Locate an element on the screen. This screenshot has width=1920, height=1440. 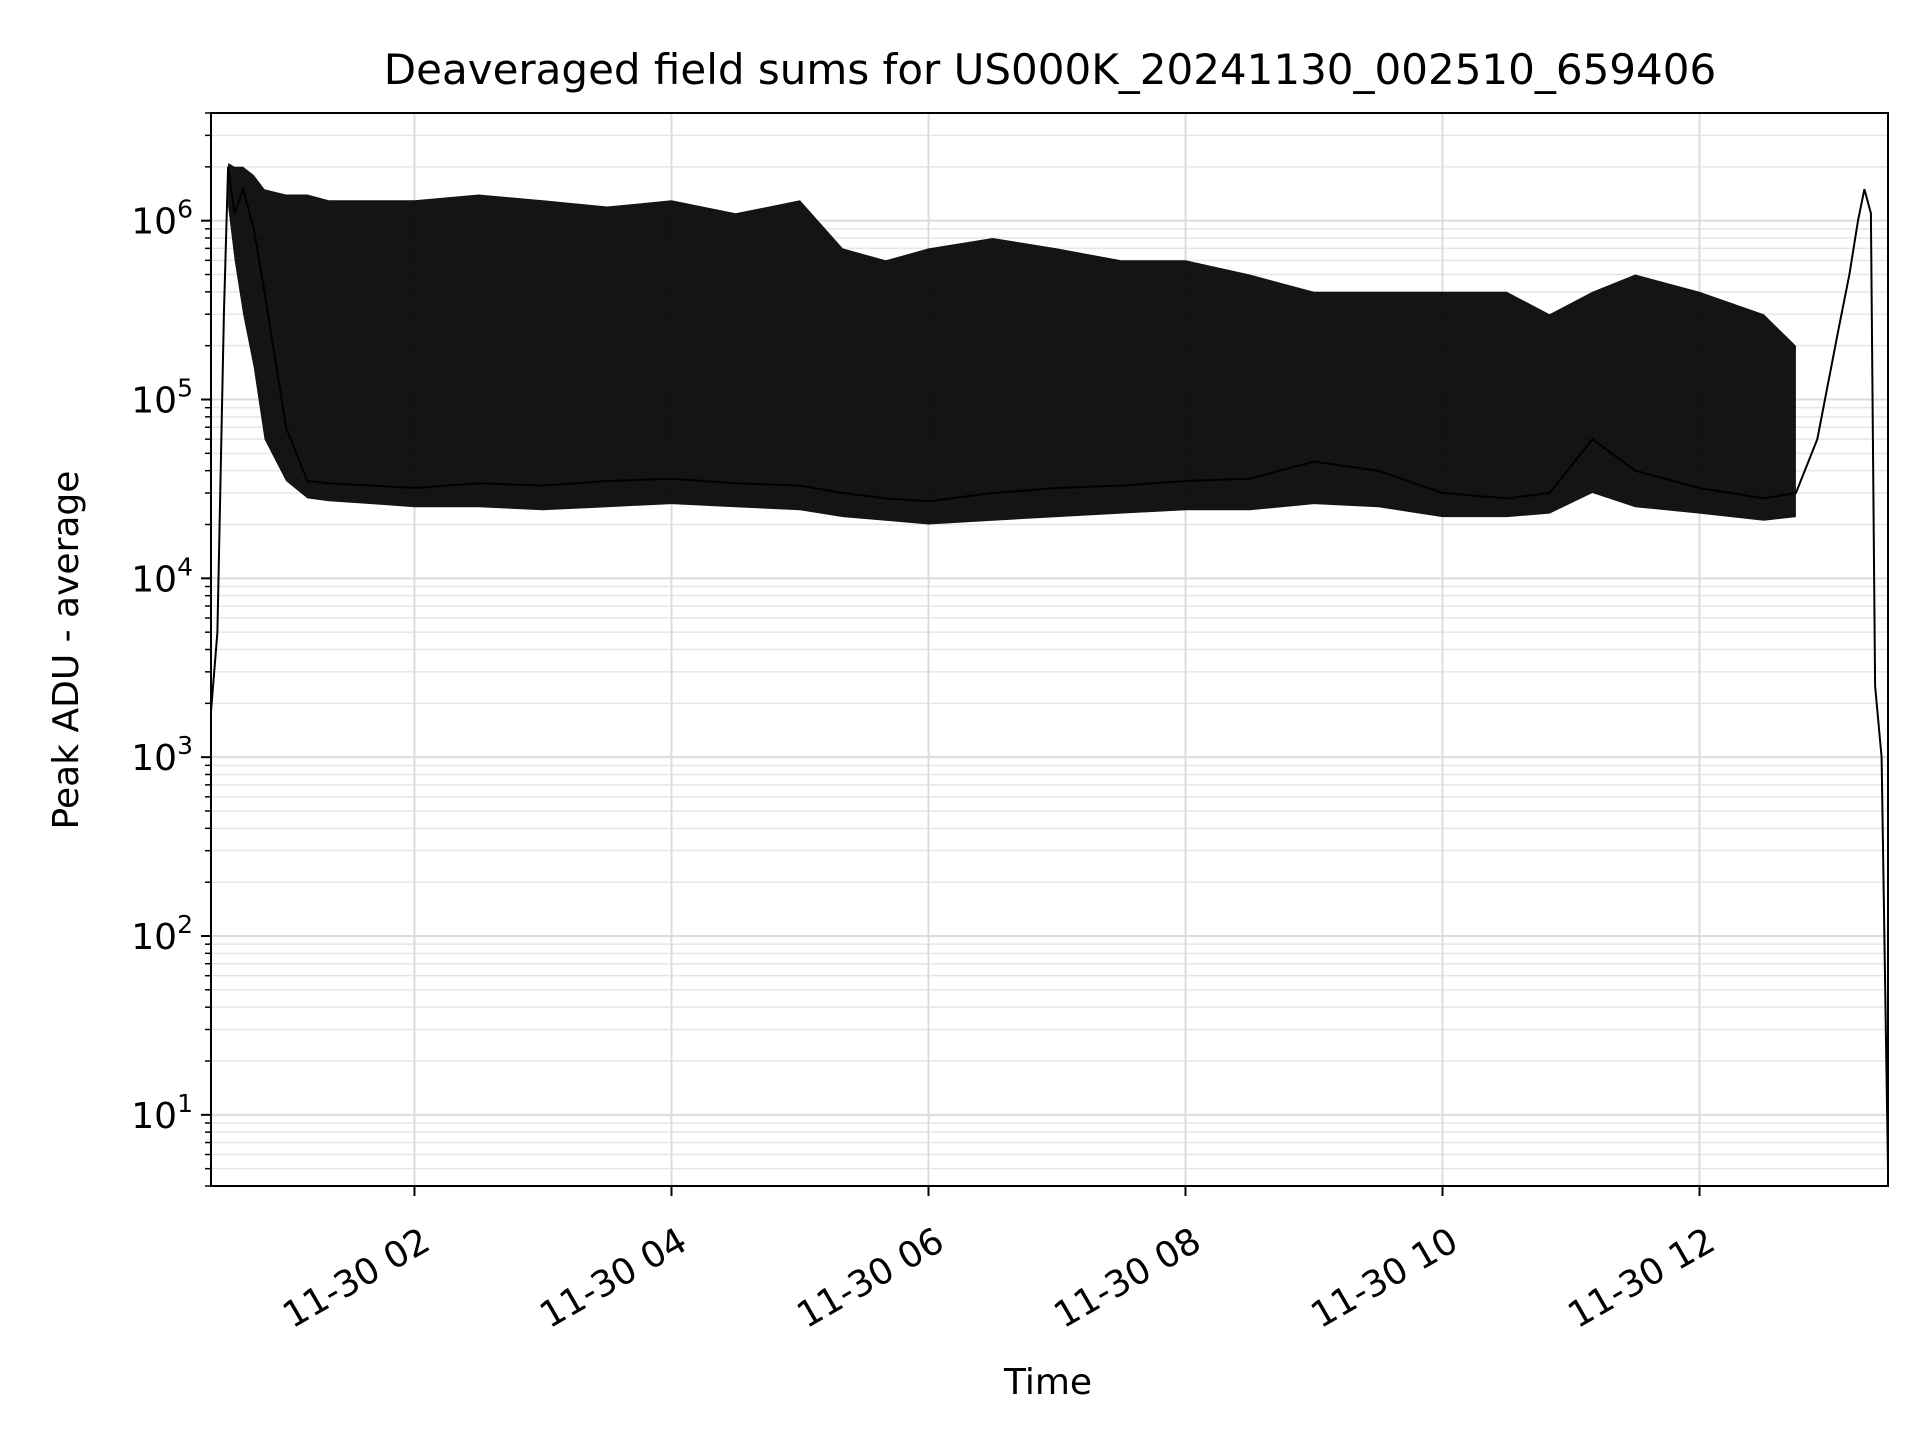
y-tick-exponent: 6 is located at coordinates (185, 209).